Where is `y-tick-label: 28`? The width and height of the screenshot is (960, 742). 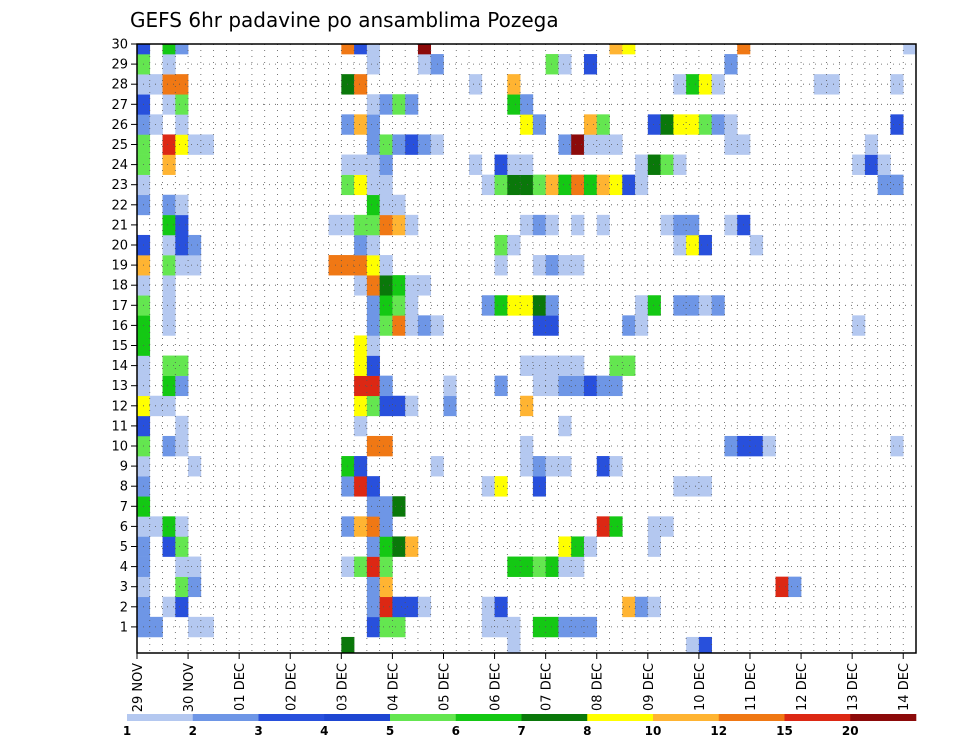
y-tick-label: 28 is located at coordinates (119, 85).